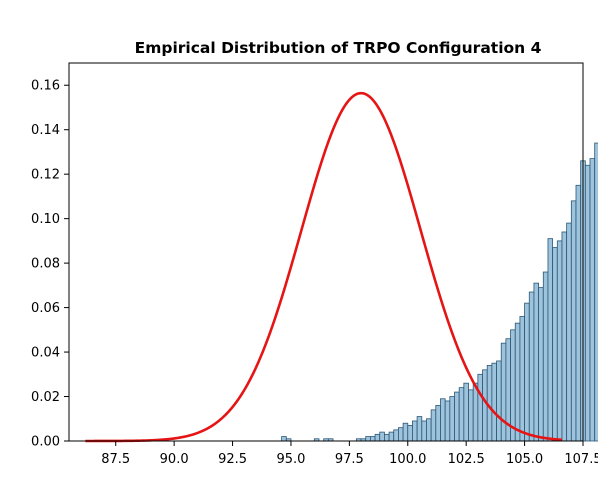 The height and width of the screenshot is (497, 598). Describe the element at coordinates (45, 175) in the screenshot. I see `y-tick-label: 0.12` at that location.